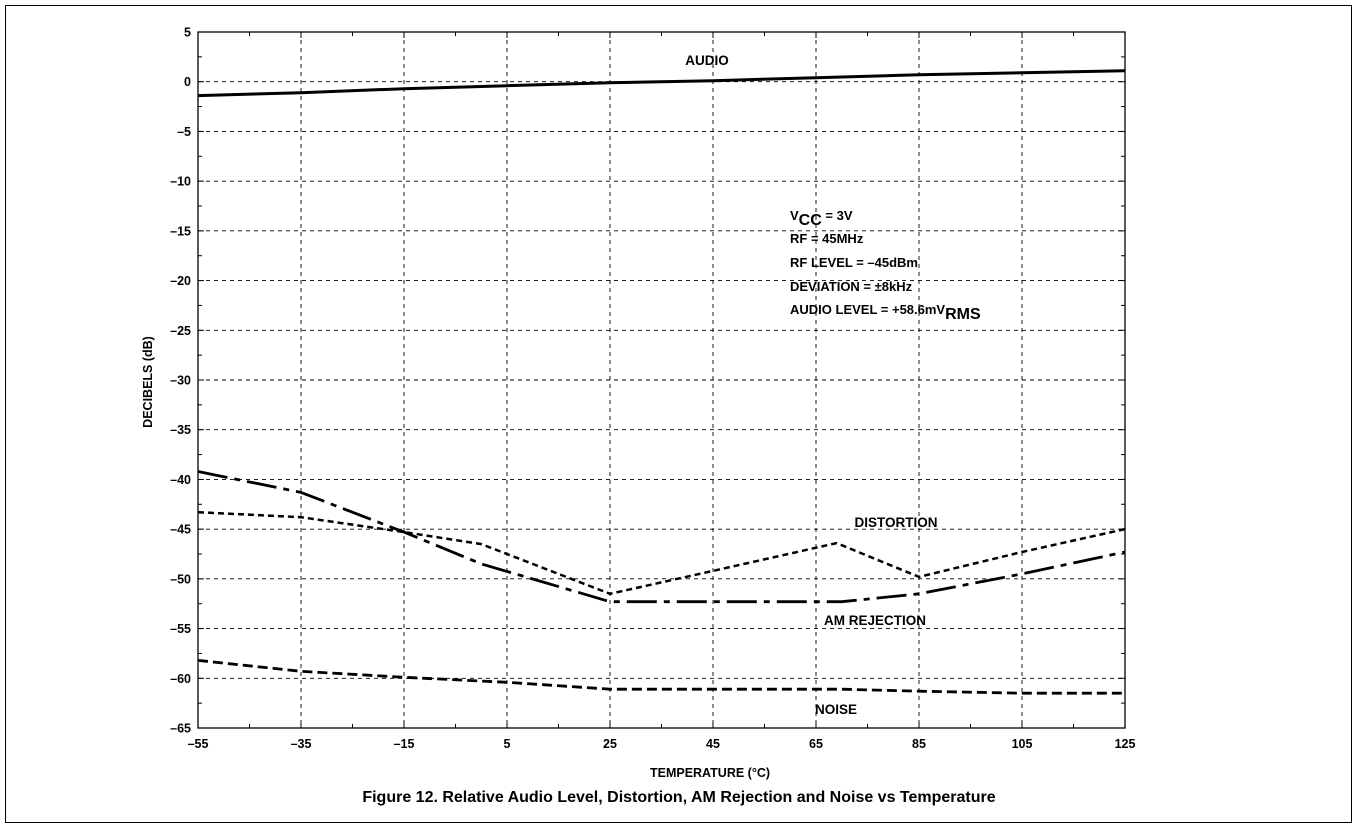 The height and width of the screenshot is (827, 1358). Describe the element at coordinates (661, 83) in the screenshot. I see `series-line-audio` at that location.